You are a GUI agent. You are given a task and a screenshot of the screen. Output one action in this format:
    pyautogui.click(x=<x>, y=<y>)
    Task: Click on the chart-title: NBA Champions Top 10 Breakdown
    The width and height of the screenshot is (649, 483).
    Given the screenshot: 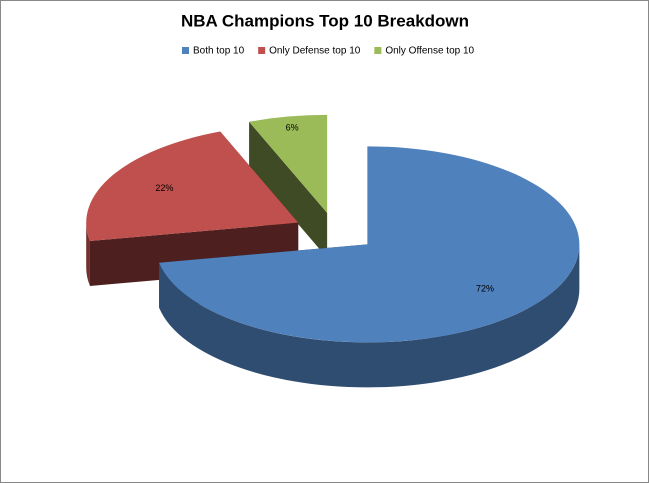 What is the action you would take?
    pyautogui.click(x=325, y=20)
    